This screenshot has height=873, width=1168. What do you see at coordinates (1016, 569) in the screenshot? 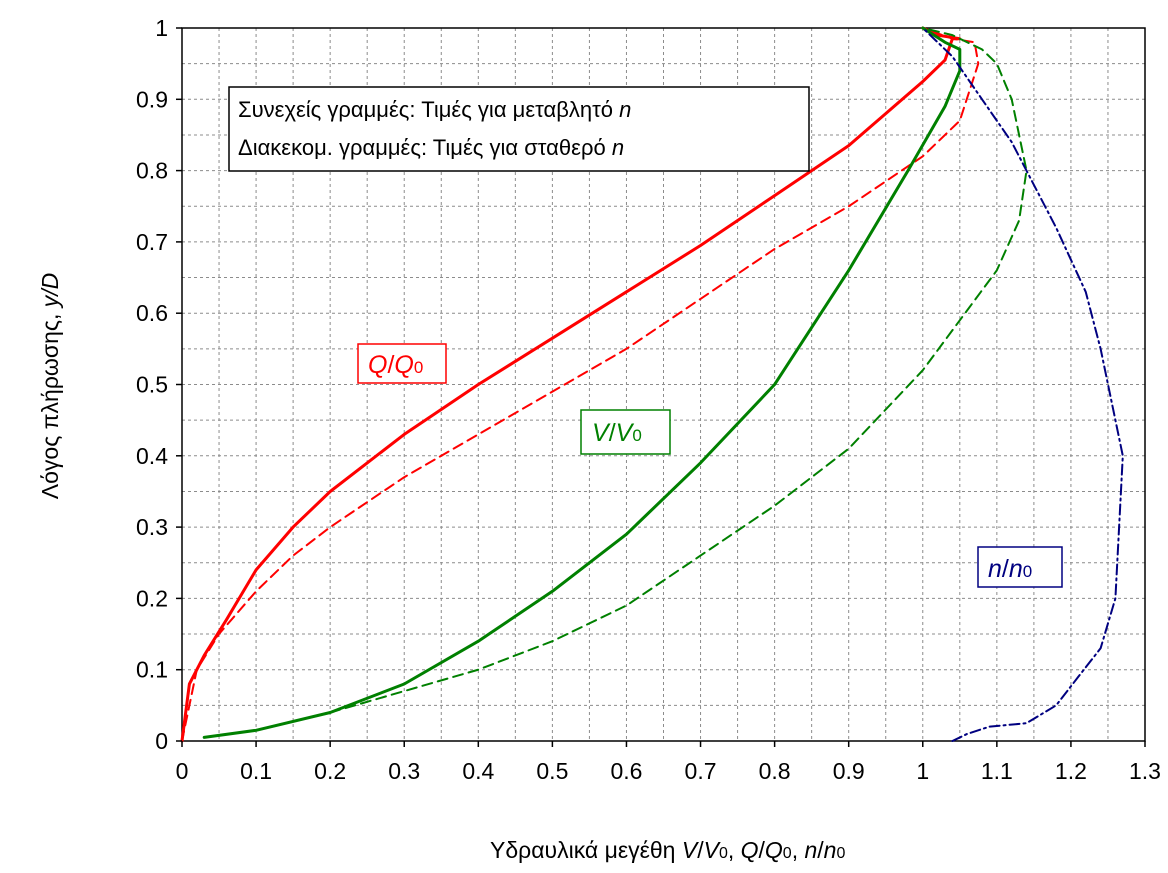
I see `label-n-den: n` at bounding box center [1016, 569].